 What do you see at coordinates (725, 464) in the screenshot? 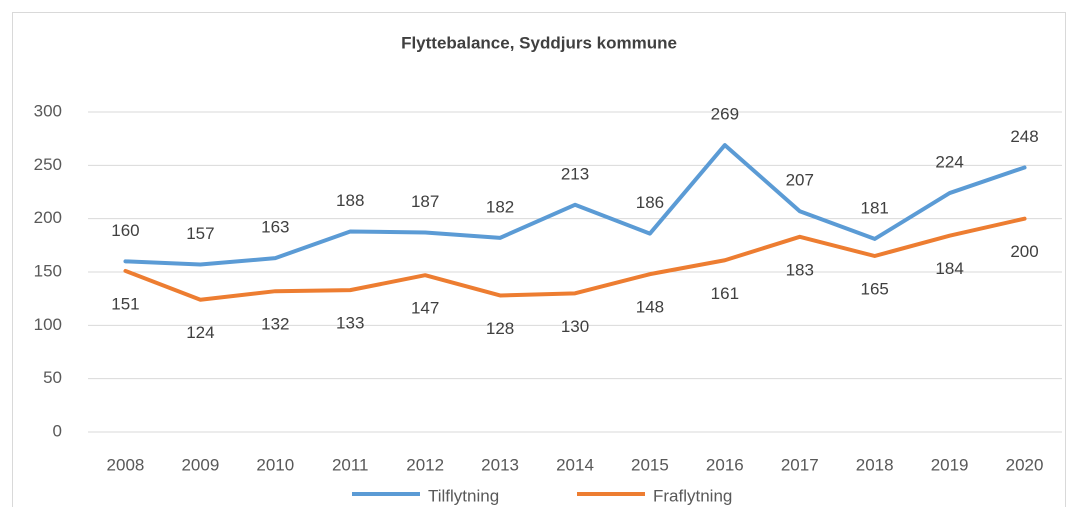
I see `x-tick-label: 2016` at bounding box center [725, 464].